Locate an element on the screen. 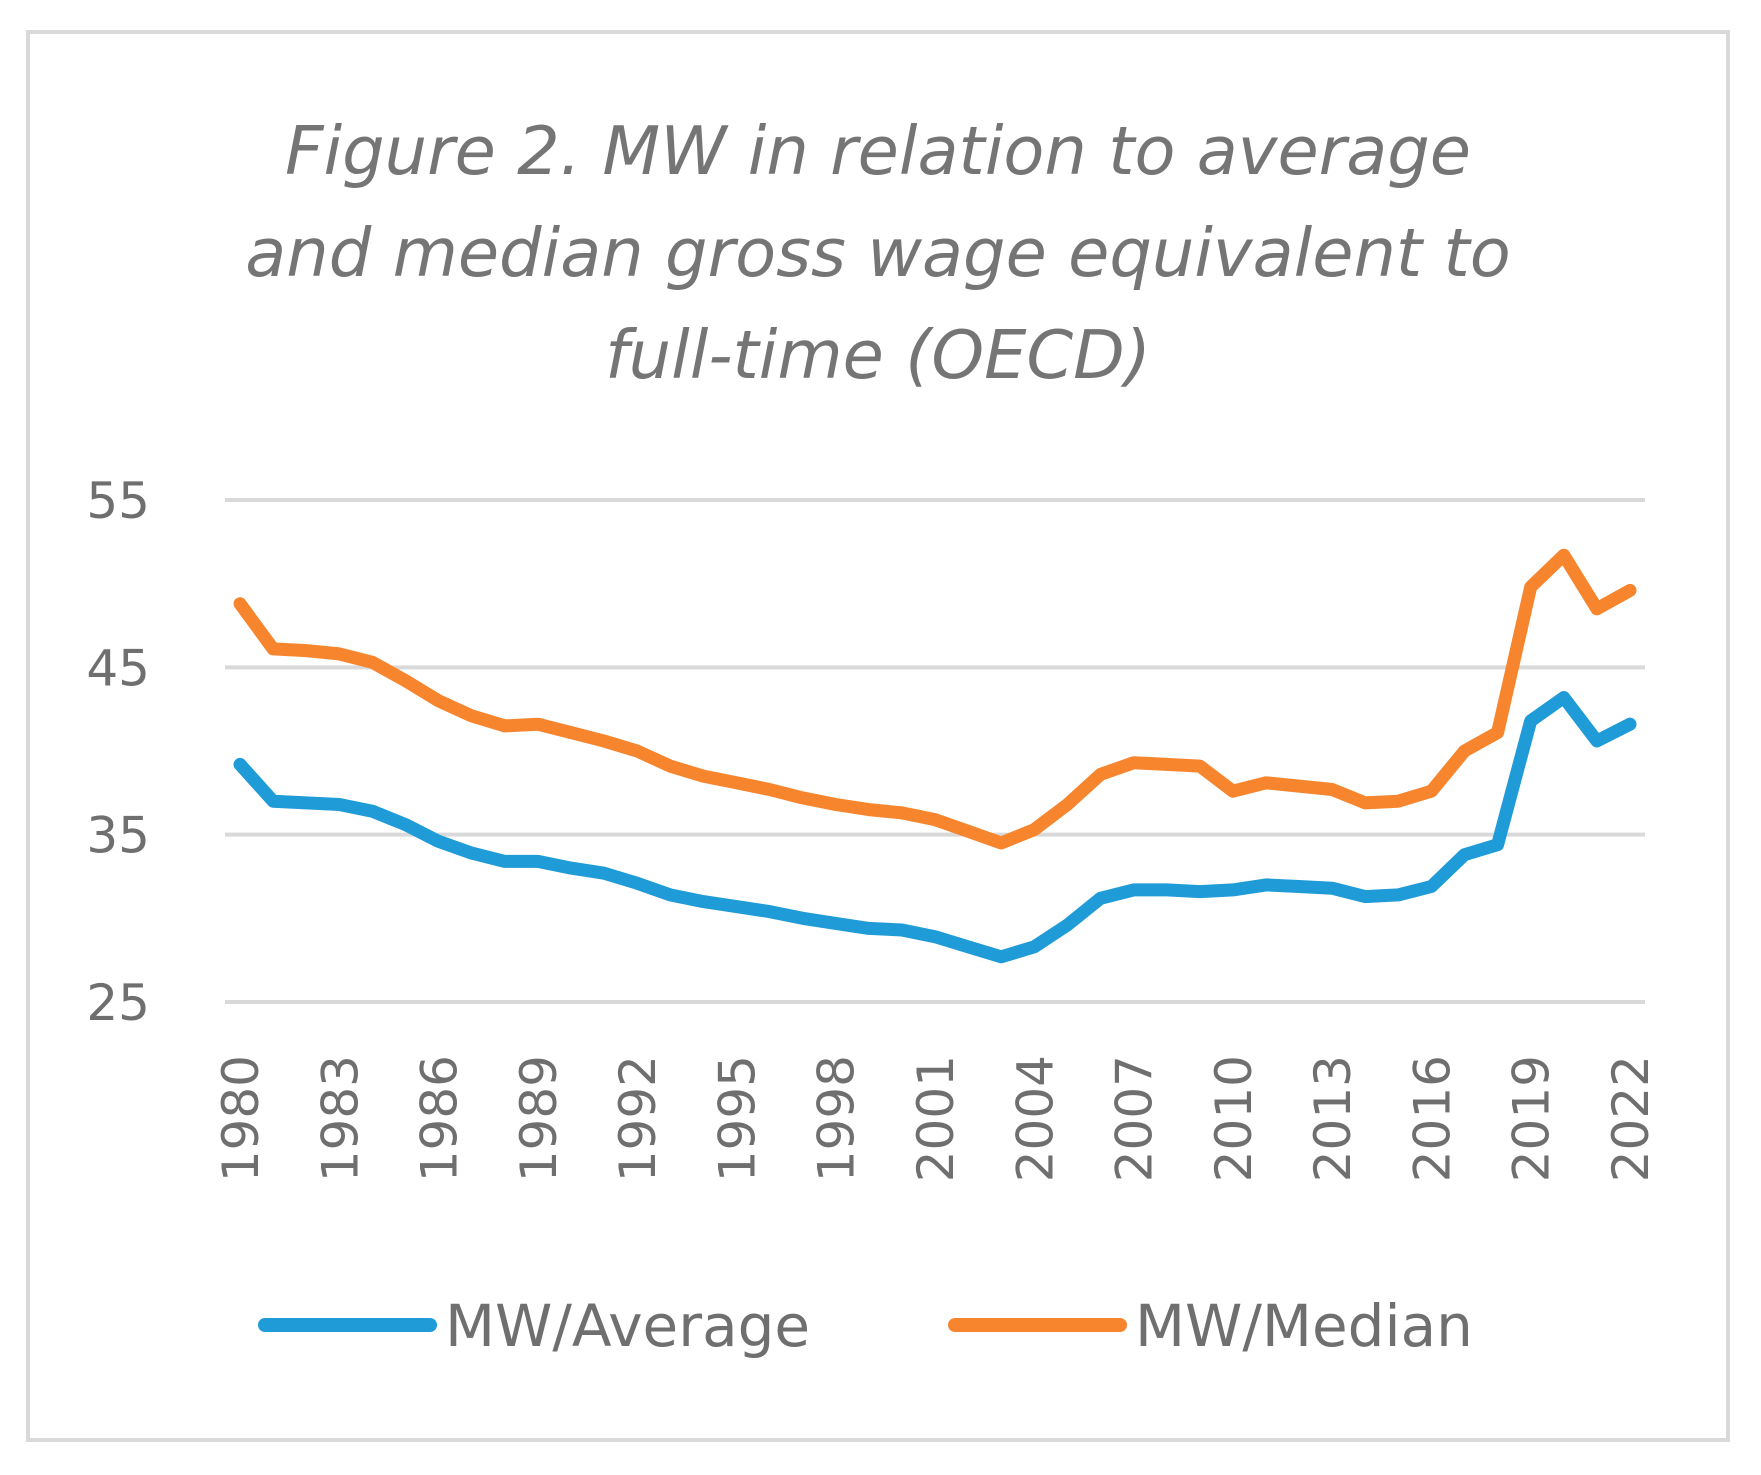  x-tick-label: 1992 is located at coordinates (638, 1118).